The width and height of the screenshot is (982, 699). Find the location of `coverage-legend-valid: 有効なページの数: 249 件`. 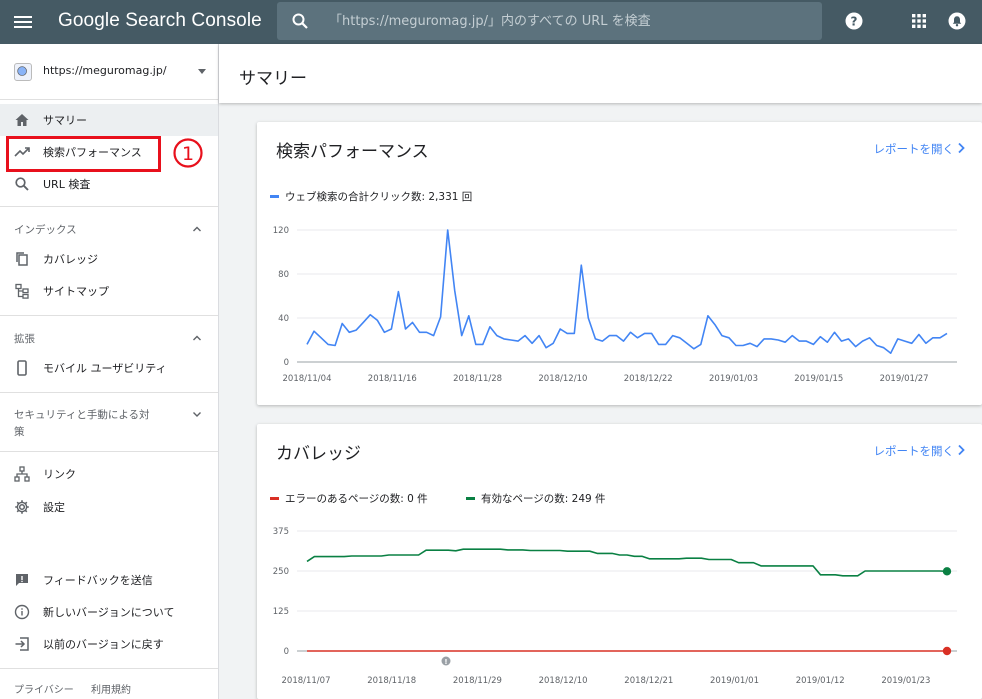

coverage-legend-valid: 有効なページの数: 249 件 is located at coordinates (536, 498).